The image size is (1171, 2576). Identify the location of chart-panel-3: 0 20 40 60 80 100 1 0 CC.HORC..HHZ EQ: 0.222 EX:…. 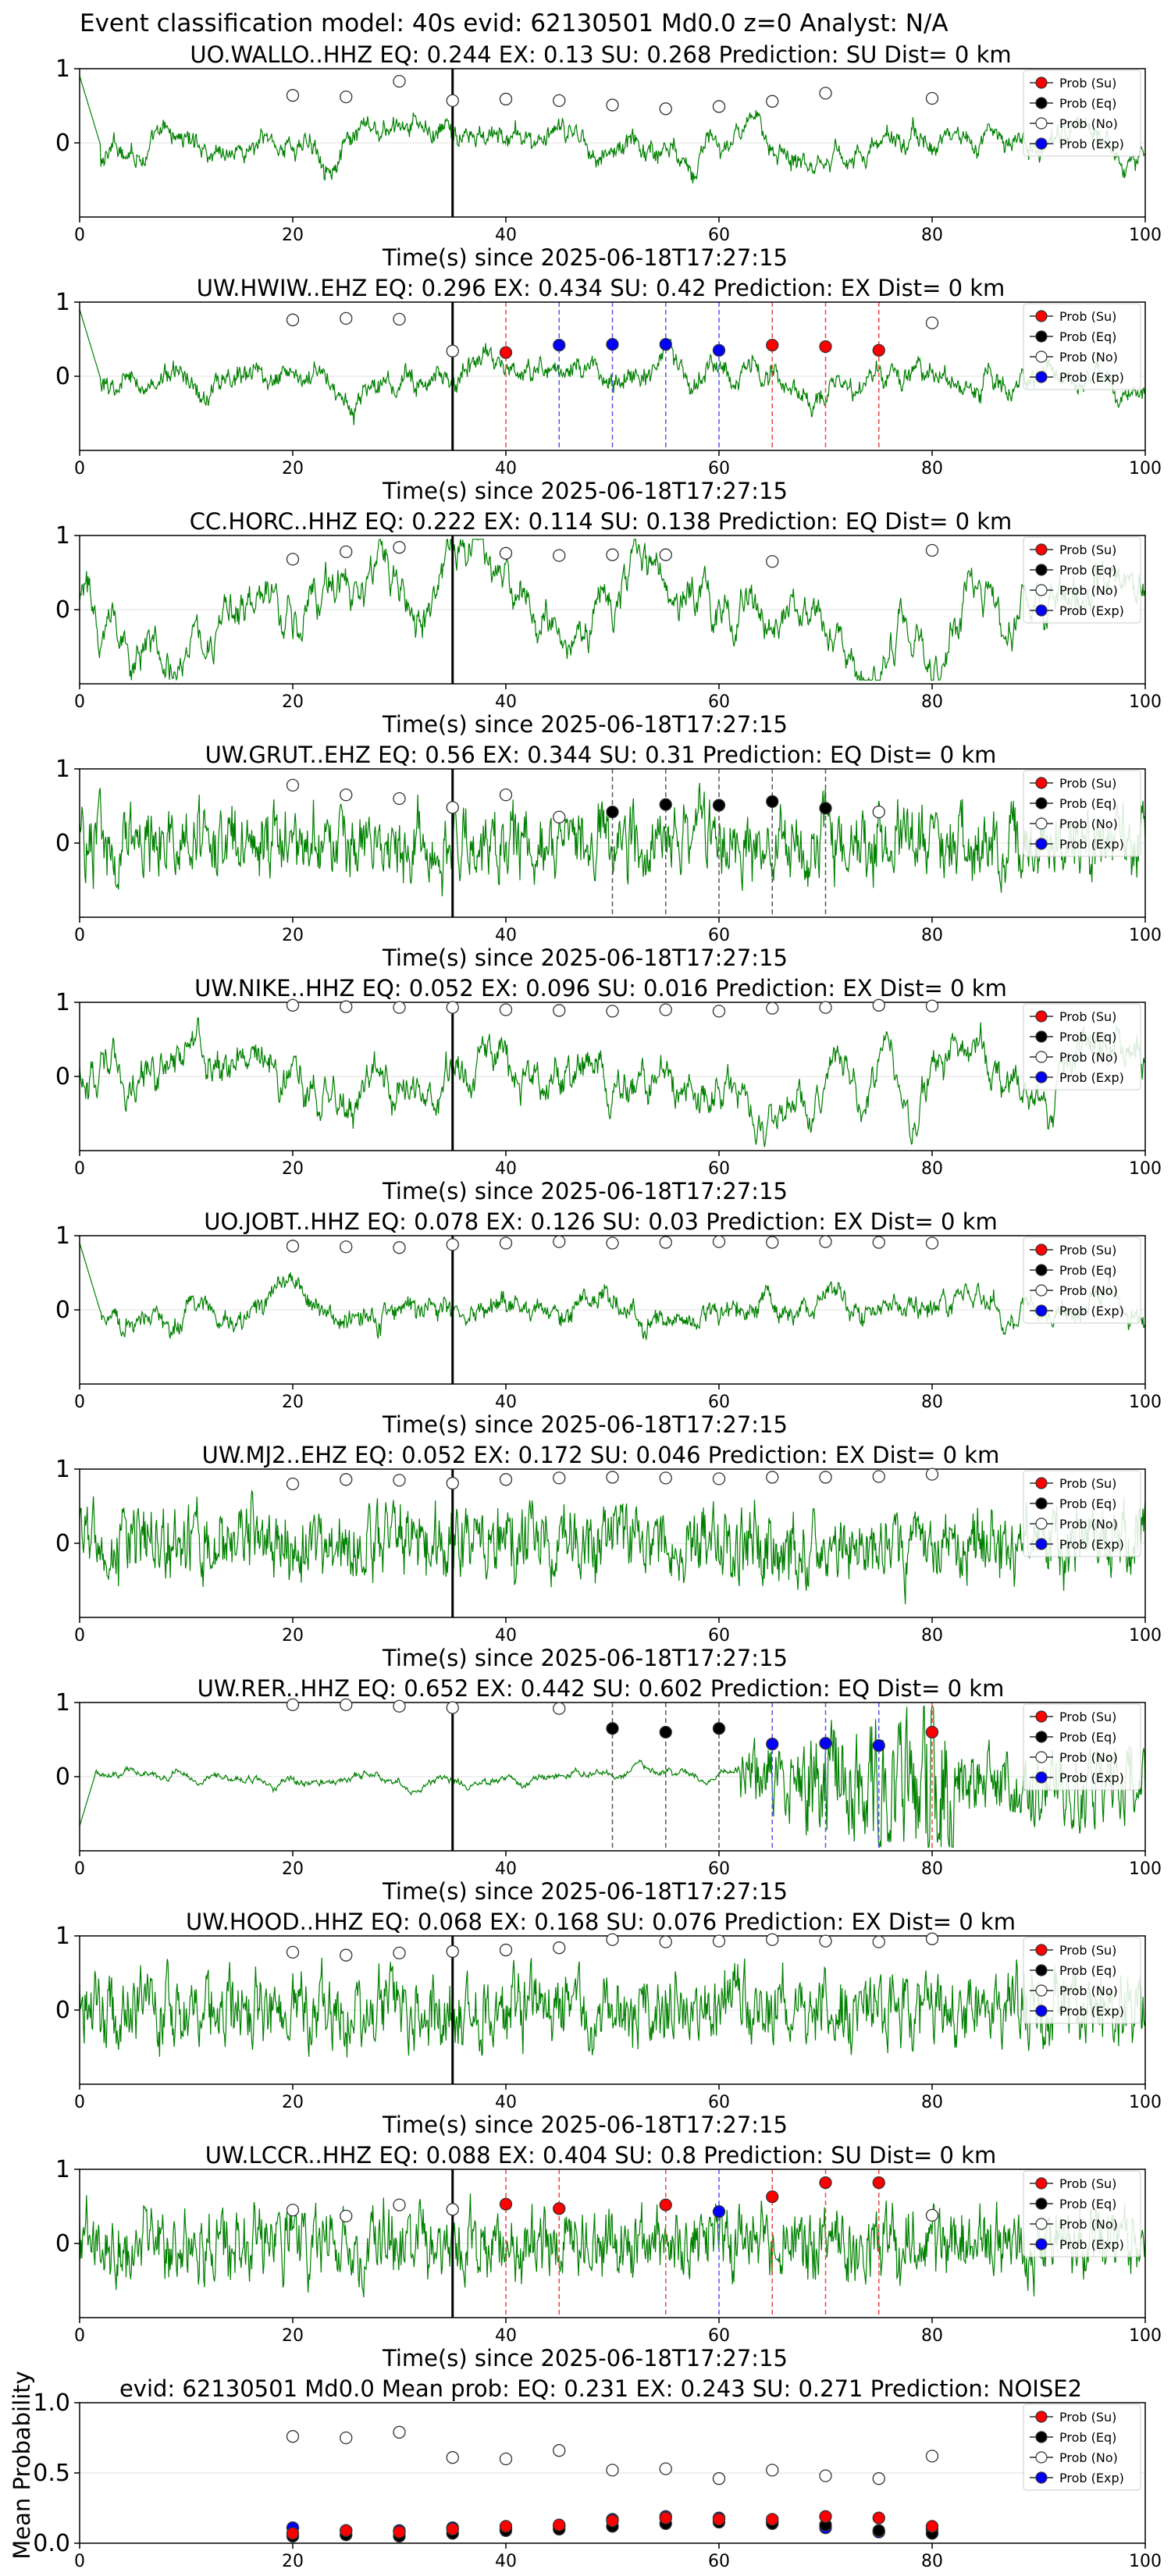
(608, 623).